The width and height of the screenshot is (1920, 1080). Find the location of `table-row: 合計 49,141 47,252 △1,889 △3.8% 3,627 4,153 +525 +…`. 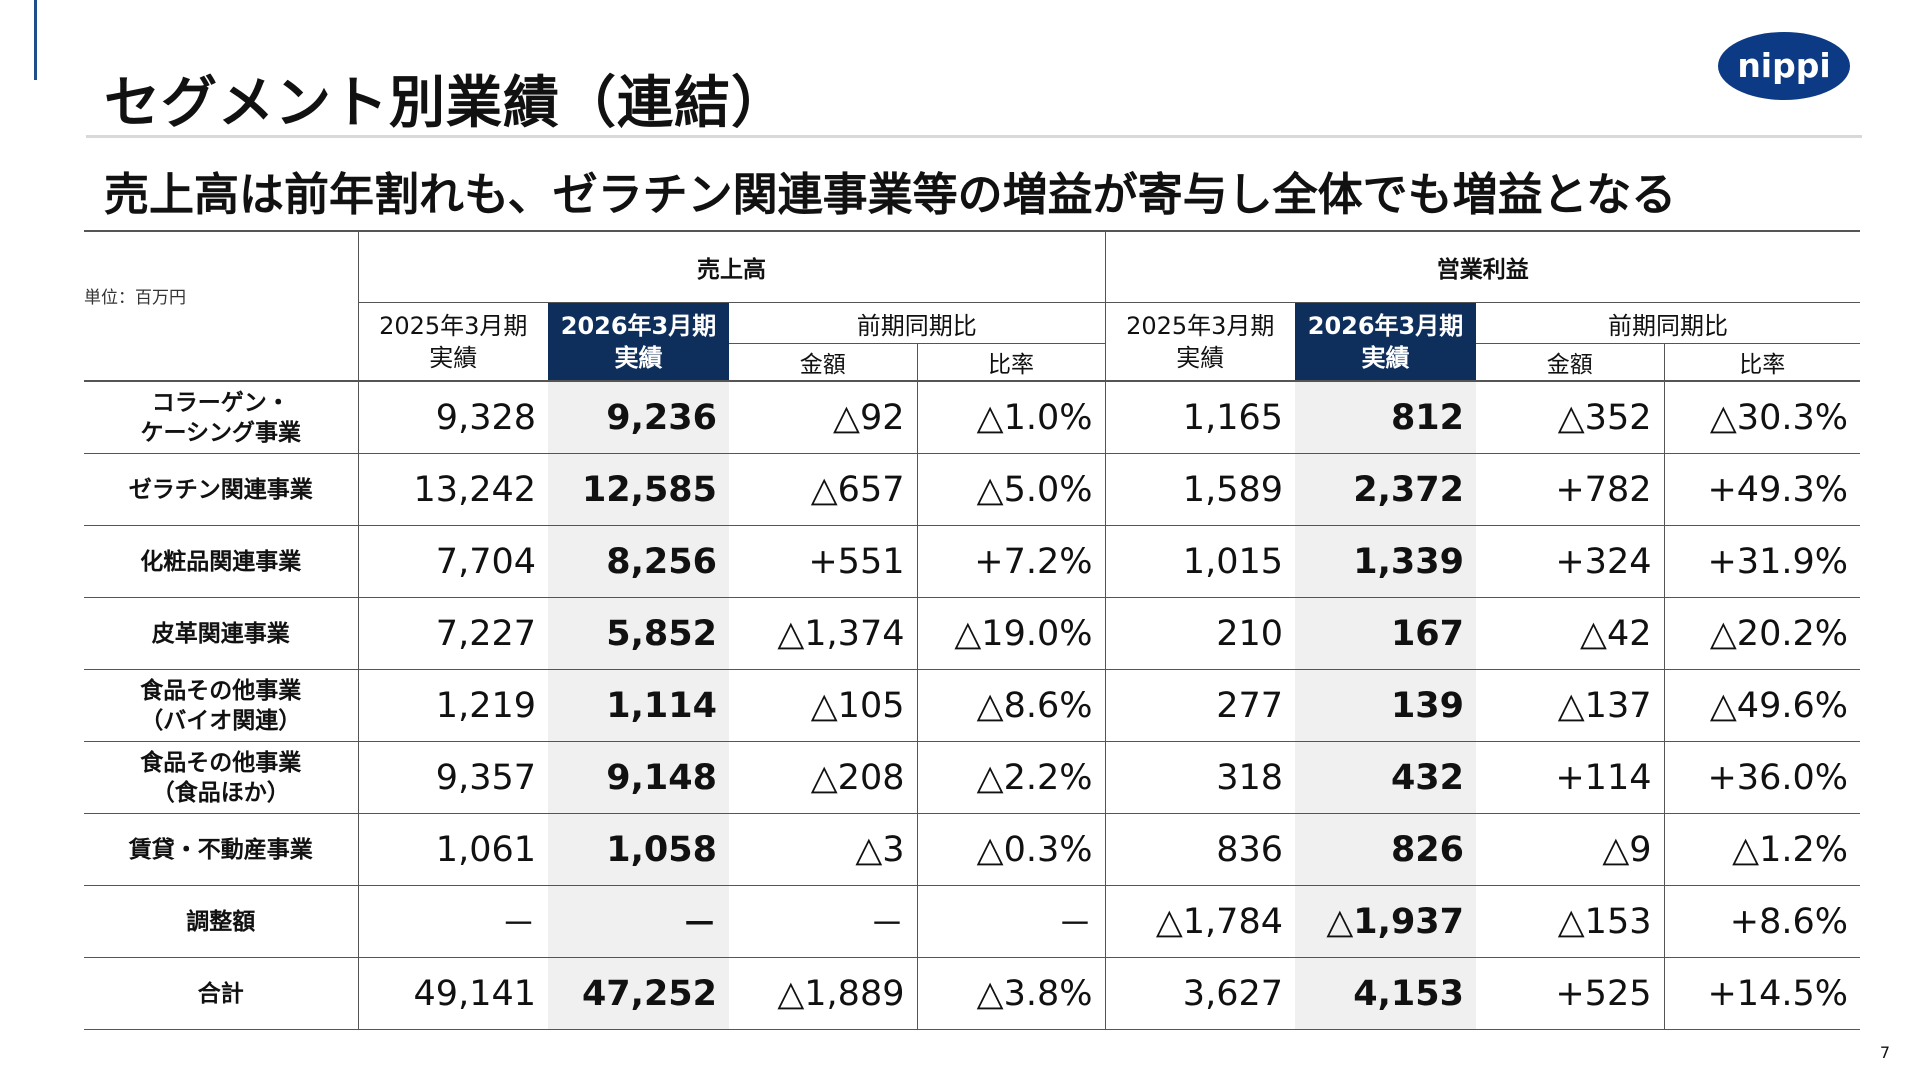

table-row: 合計 49,141 47,252 △1,889 △3.8% 3,627 4,153 +525 +… is located at coordinates (972, 993).